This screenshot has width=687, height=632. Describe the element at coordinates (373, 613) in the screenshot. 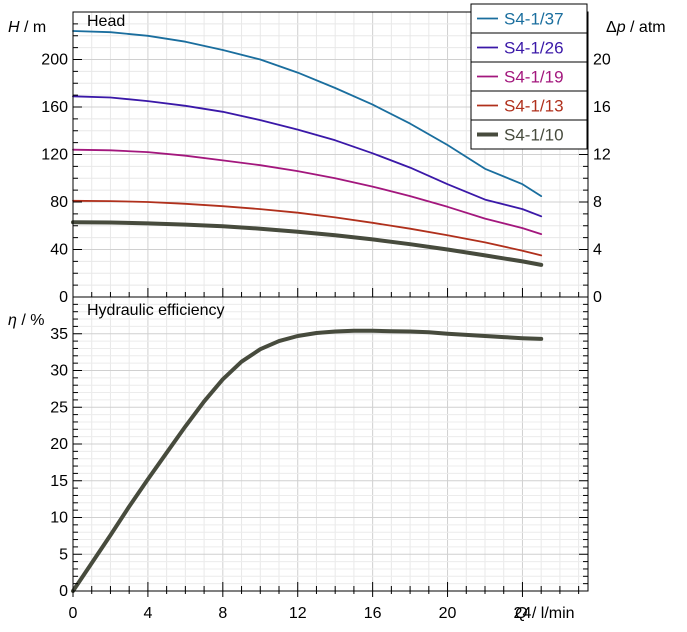

I see `x-tick-label: 16` at that location.